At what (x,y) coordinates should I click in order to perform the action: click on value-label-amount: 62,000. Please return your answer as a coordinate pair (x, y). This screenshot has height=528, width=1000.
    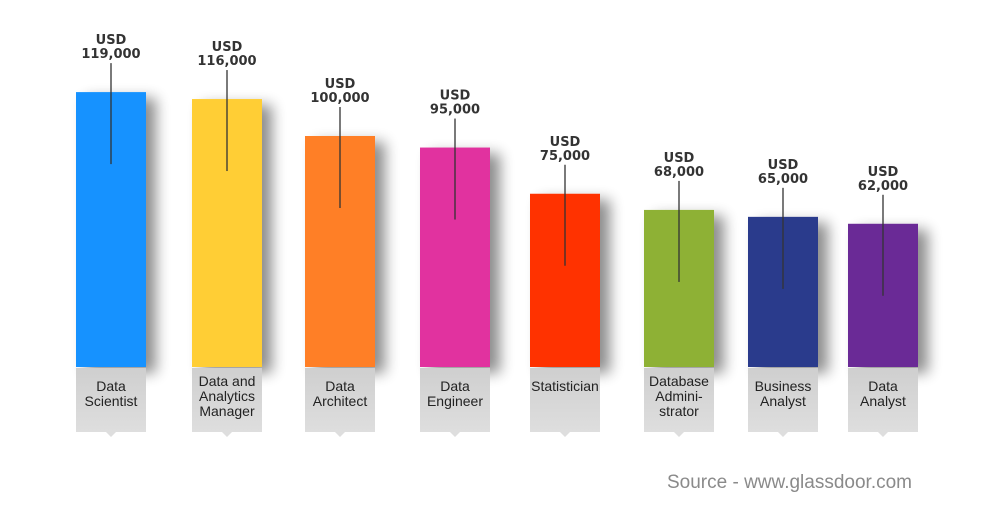
    Looking at the image, I should click on (883, 186).